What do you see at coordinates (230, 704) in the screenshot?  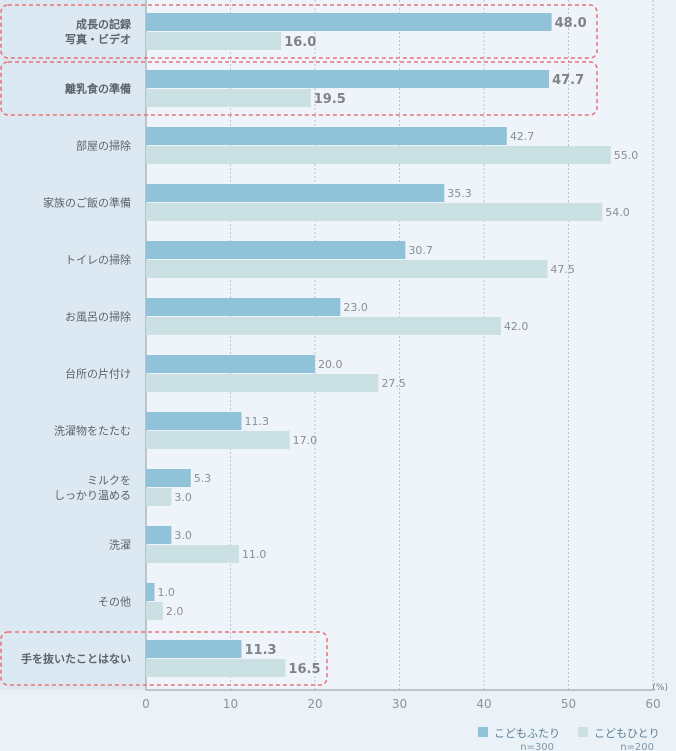 I see `x-tick-label-10: 10` at bounding box center [230, 704].